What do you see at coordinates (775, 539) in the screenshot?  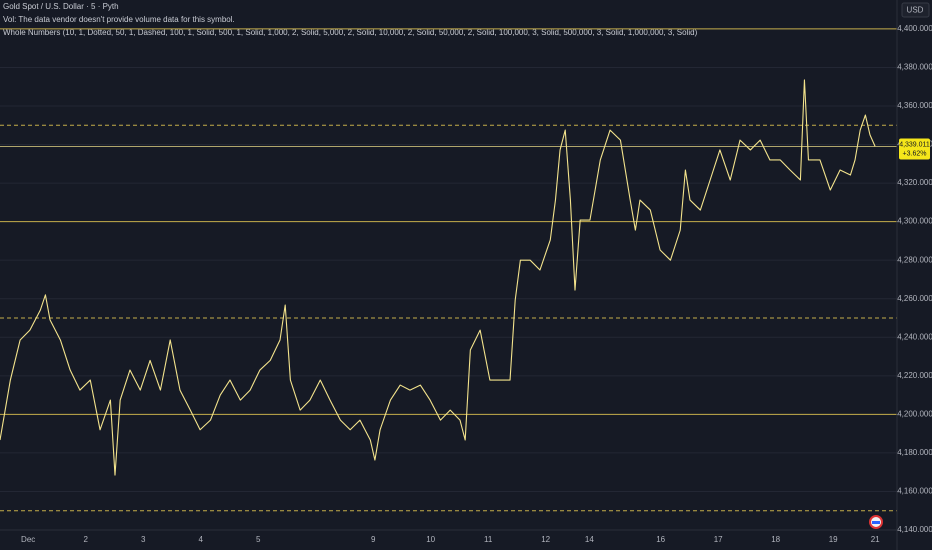 I see `x-tick-label: 18` at bounding box center [775, 539].